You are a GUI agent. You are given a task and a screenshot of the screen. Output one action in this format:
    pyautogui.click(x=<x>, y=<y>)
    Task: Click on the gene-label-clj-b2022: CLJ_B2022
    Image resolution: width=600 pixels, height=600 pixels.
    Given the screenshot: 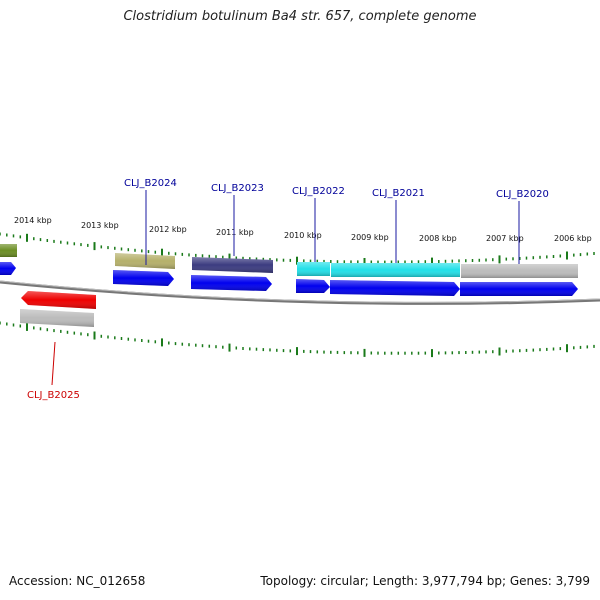 What is the action you would take?
    pyautogui.click(x=318, y=191)
    